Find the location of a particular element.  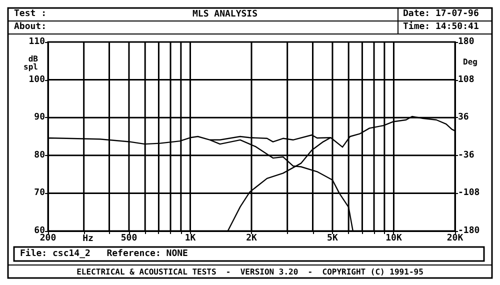

x-tick-label: 1K is located at coordinates (190, 239).